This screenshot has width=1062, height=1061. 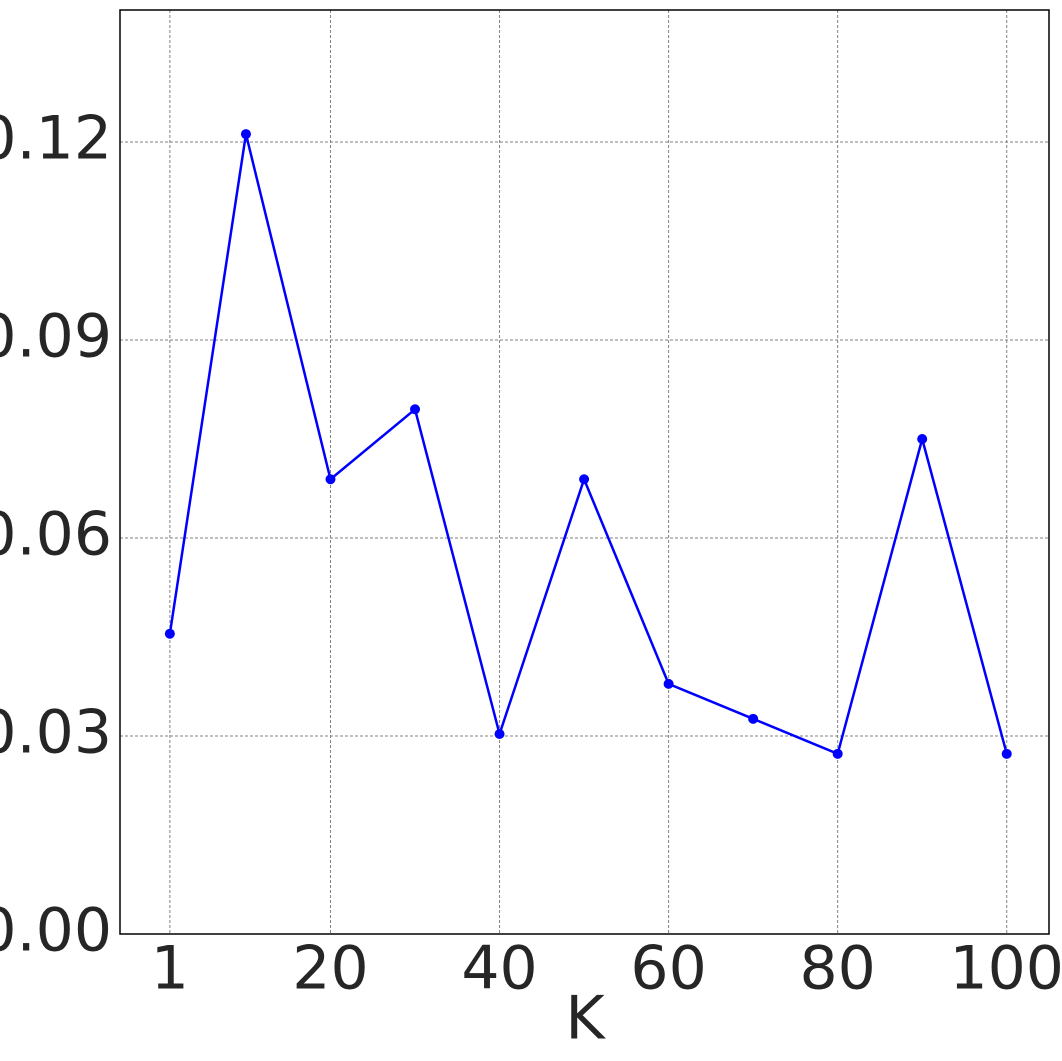 What do you see at coordinates (837, 969) in the screenshot?
I see `x-tick-label: 80` at bounding box center [837, 969].